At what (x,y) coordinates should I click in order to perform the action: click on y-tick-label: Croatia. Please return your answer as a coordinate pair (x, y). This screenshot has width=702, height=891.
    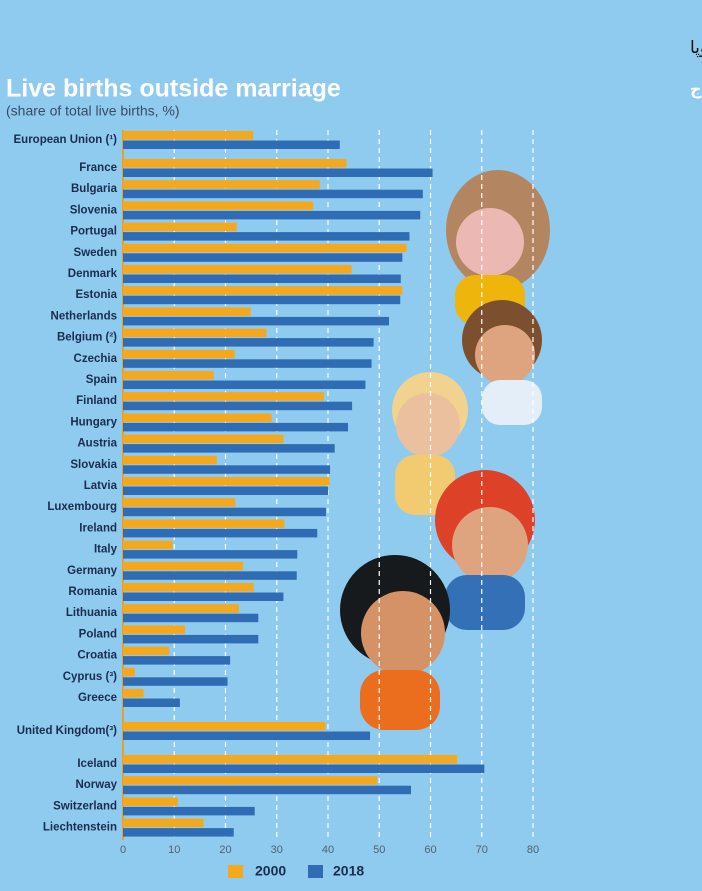
    Looking at the image, I should click on (97, 656).